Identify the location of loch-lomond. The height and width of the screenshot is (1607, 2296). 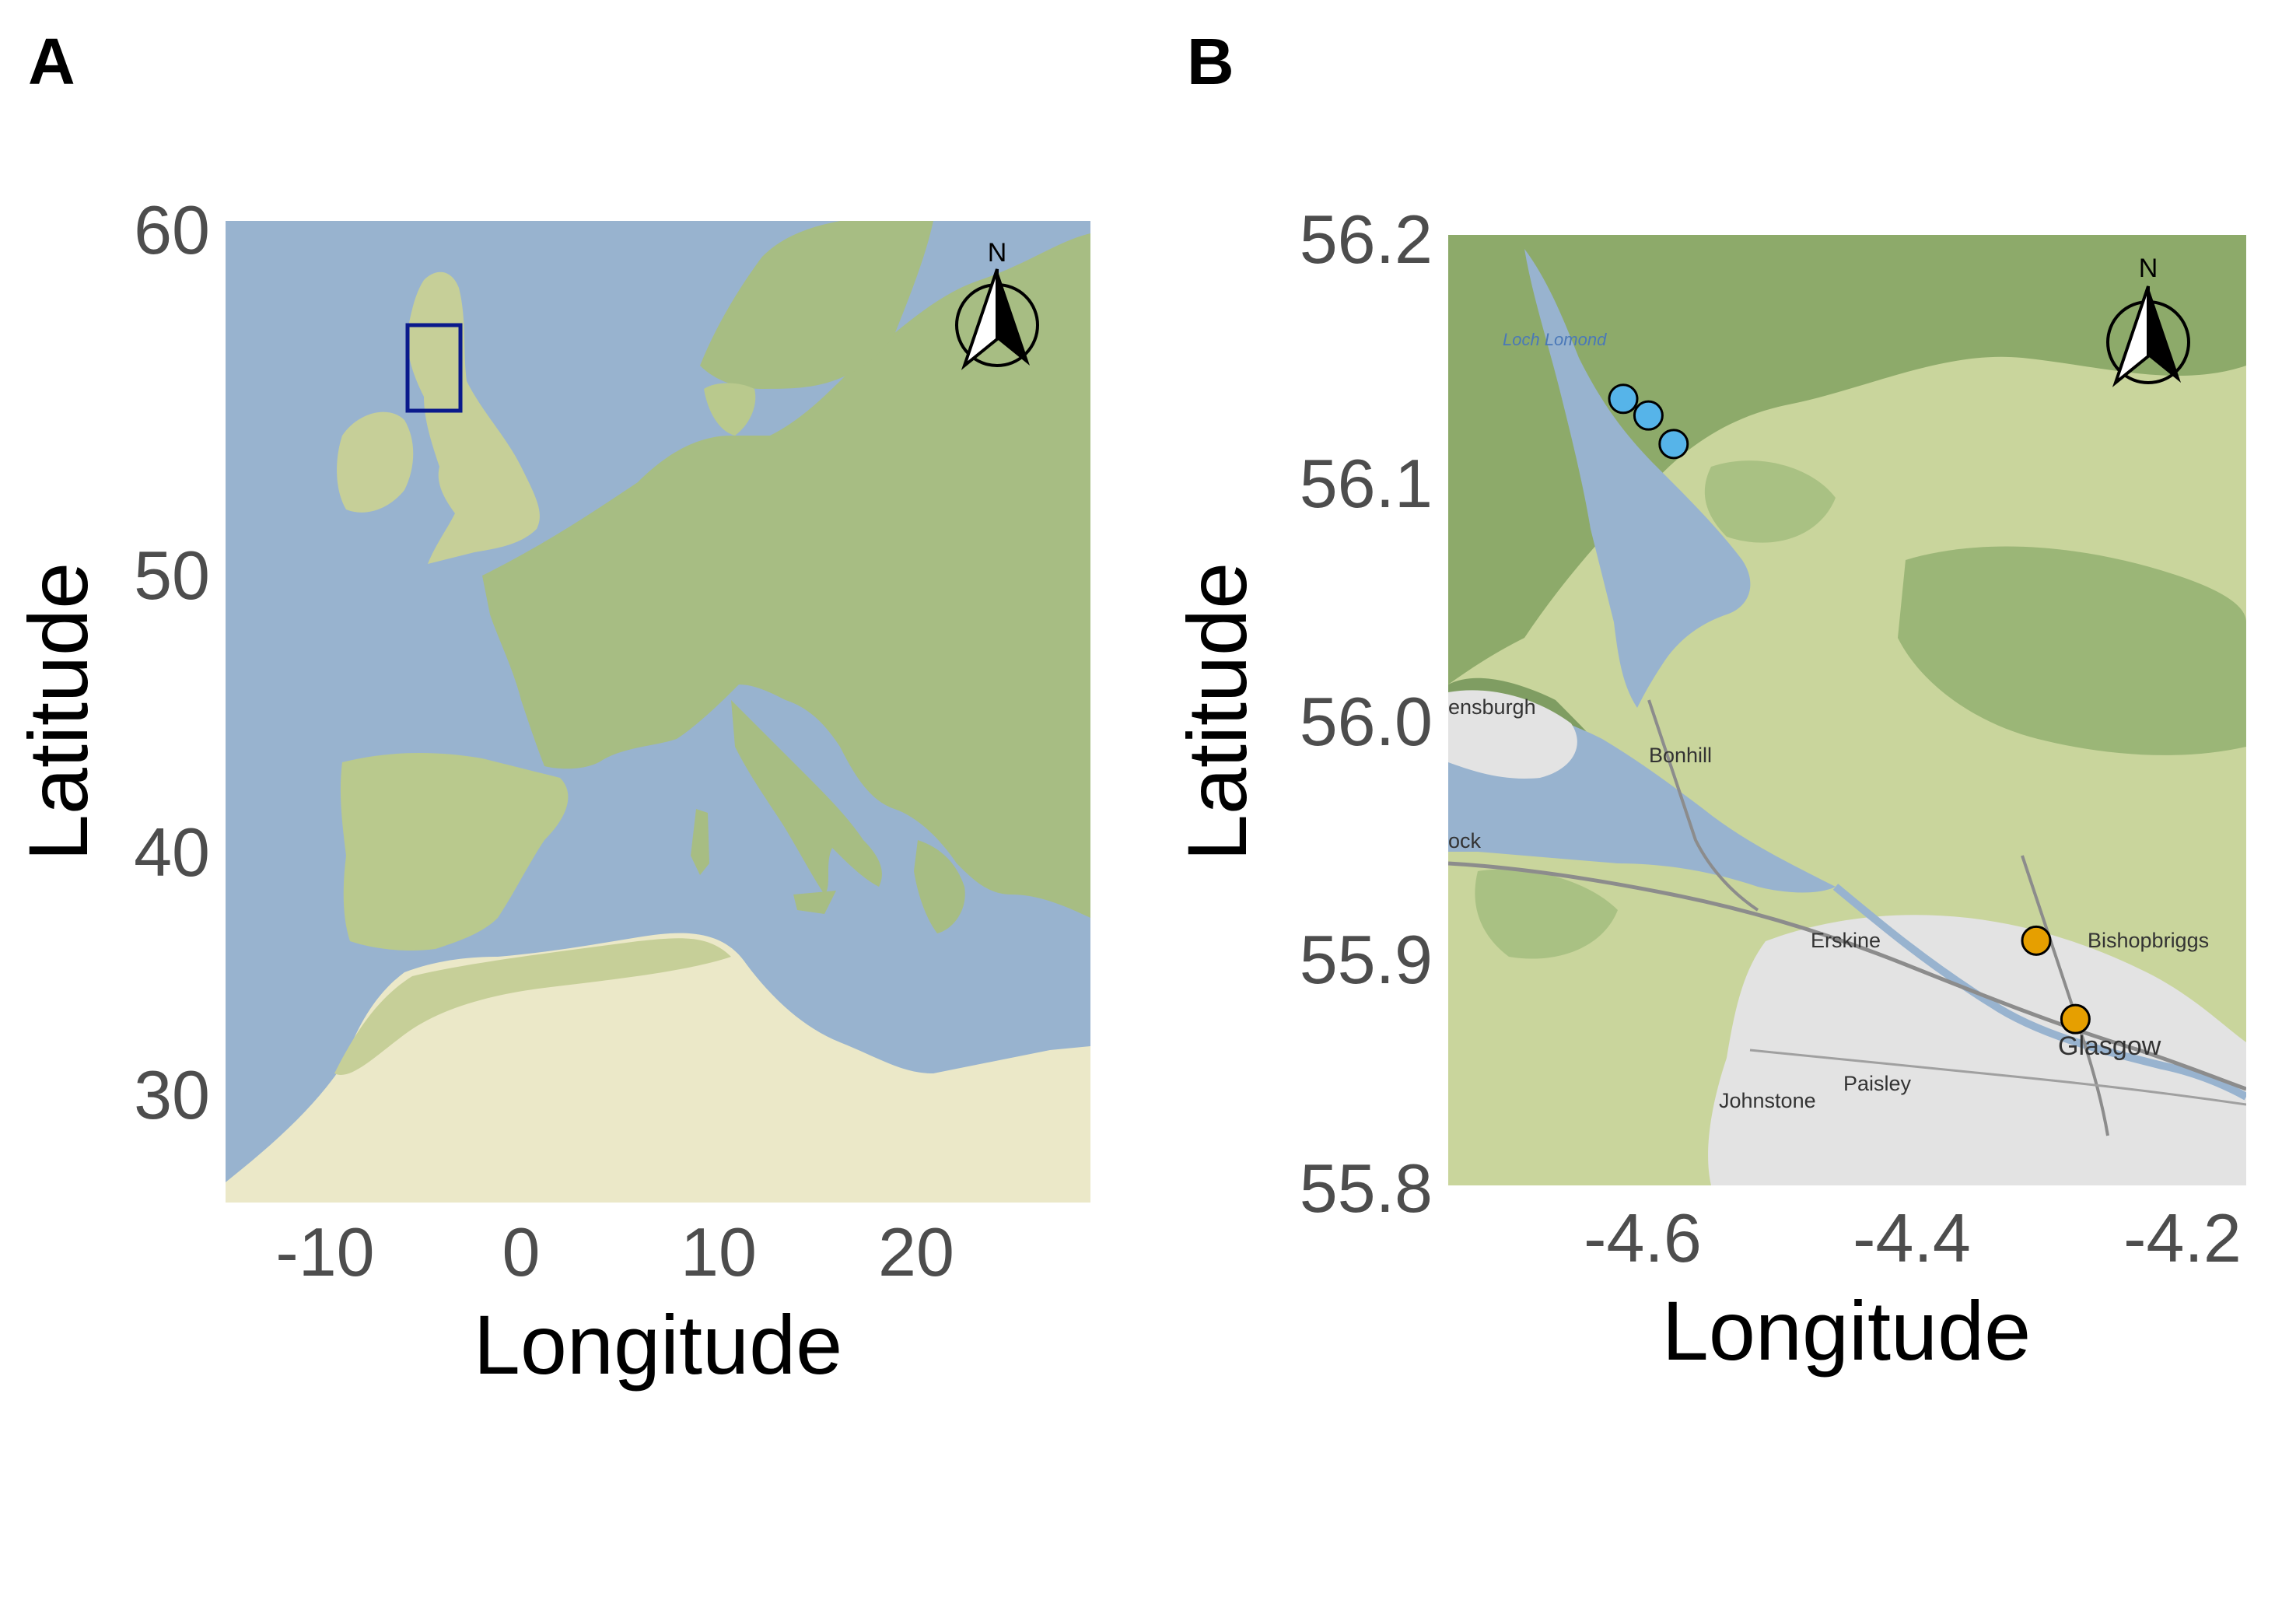
(1638, 478).